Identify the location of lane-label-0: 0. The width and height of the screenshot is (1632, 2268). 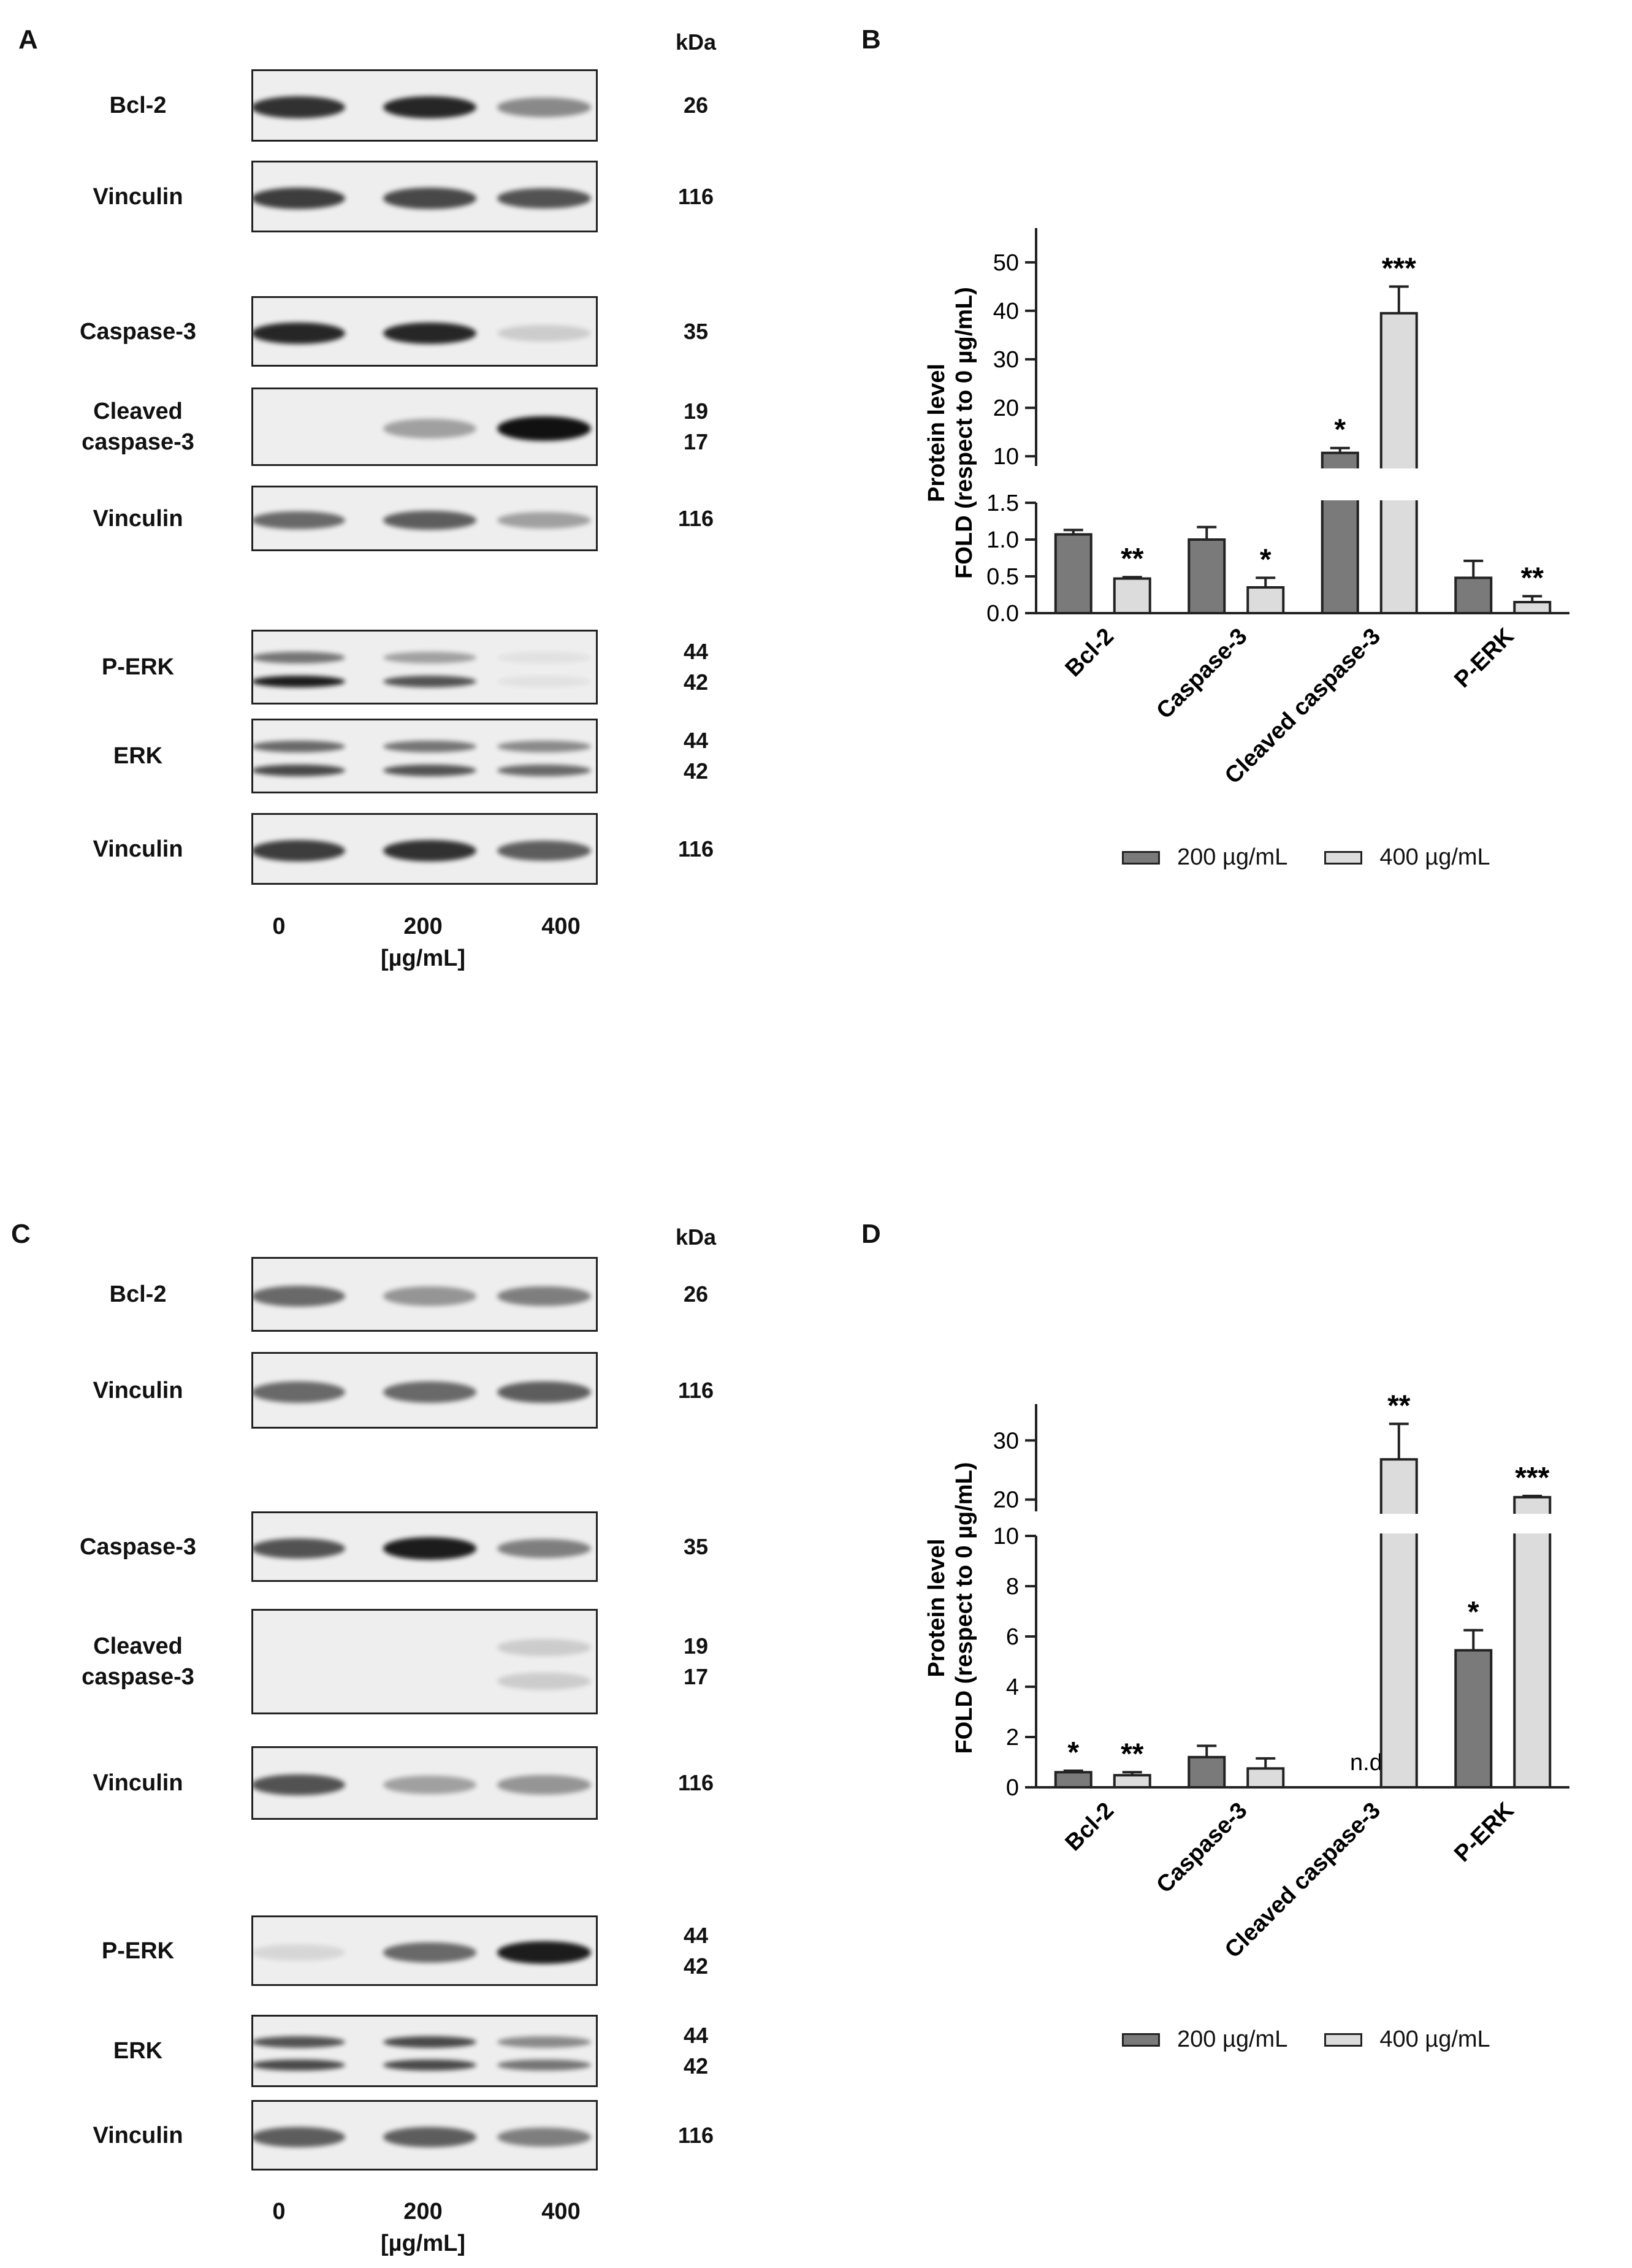
(279, 926).